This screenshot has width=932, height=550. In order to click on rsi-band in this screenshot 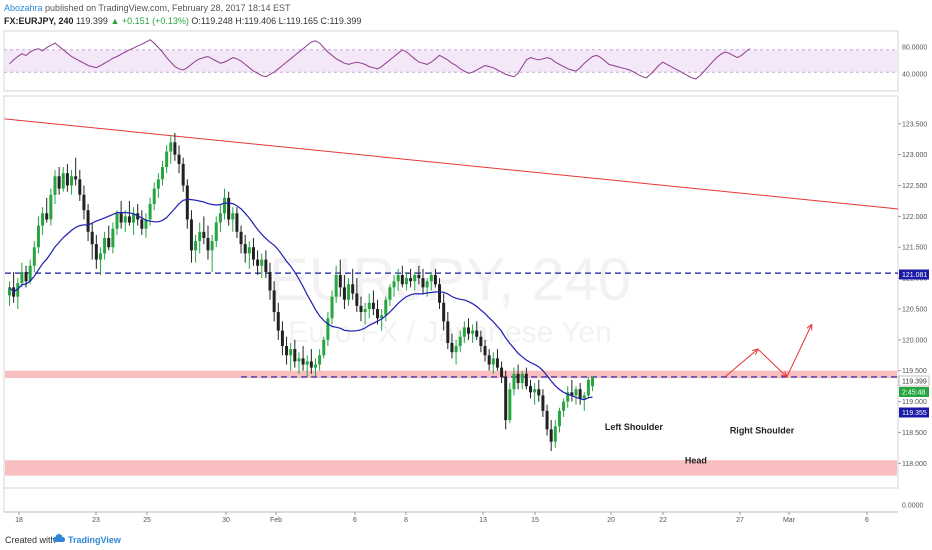, I will do `click(451, 61)`.